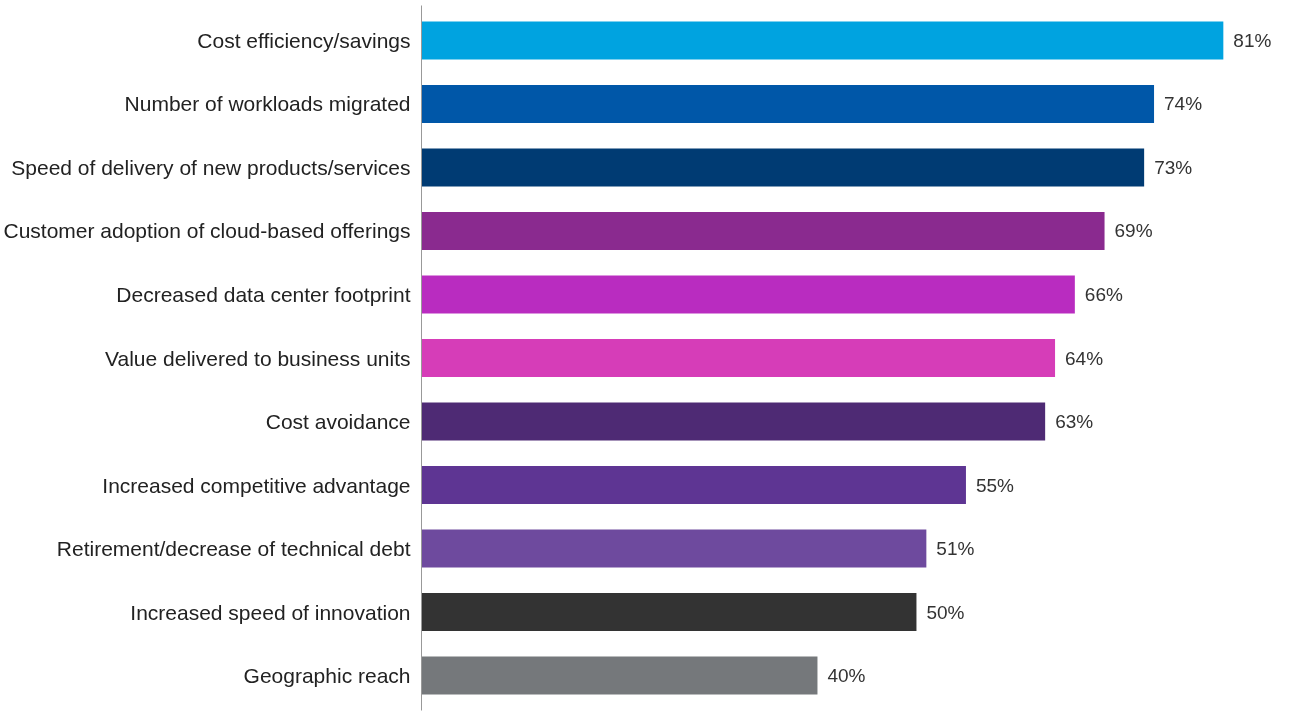 This screenshot has width=1308, height=720. I want to click on y-tick-label: Value delivered to business units, so click(258, 358).